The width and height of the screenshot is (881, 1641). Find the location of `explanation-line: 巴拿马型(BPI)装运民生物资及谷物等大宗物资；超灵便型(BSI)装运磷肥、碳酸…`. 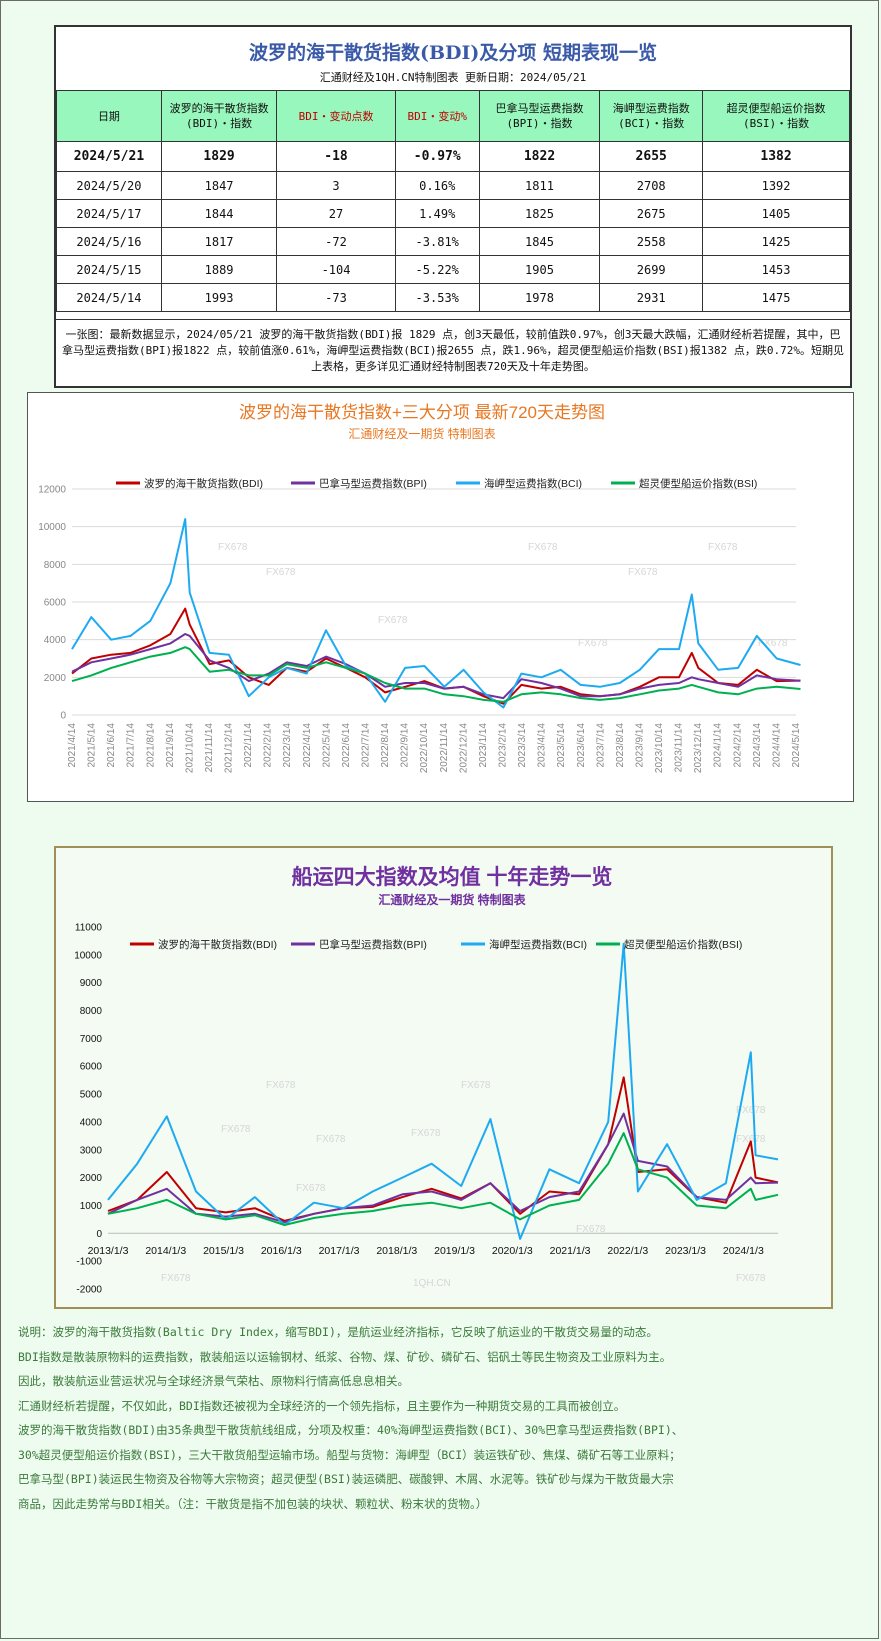

explanation-line: 巴拿马型(BPI)装运民生物资及谷物等大宗物资；超灵便型(BSI)装运磷肥、碳酸… is located at coordinates (346, 1479).